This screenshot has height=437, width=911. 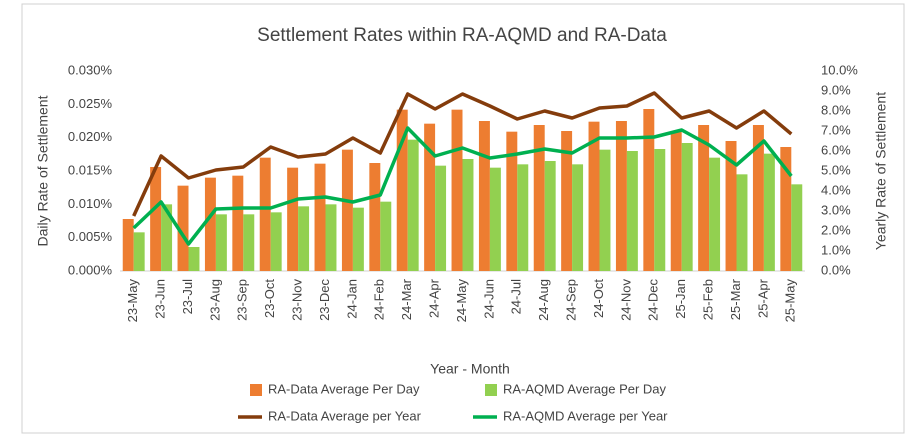 I want to click on x-tick-label: 25-Jan, so click(x=680, y=299).